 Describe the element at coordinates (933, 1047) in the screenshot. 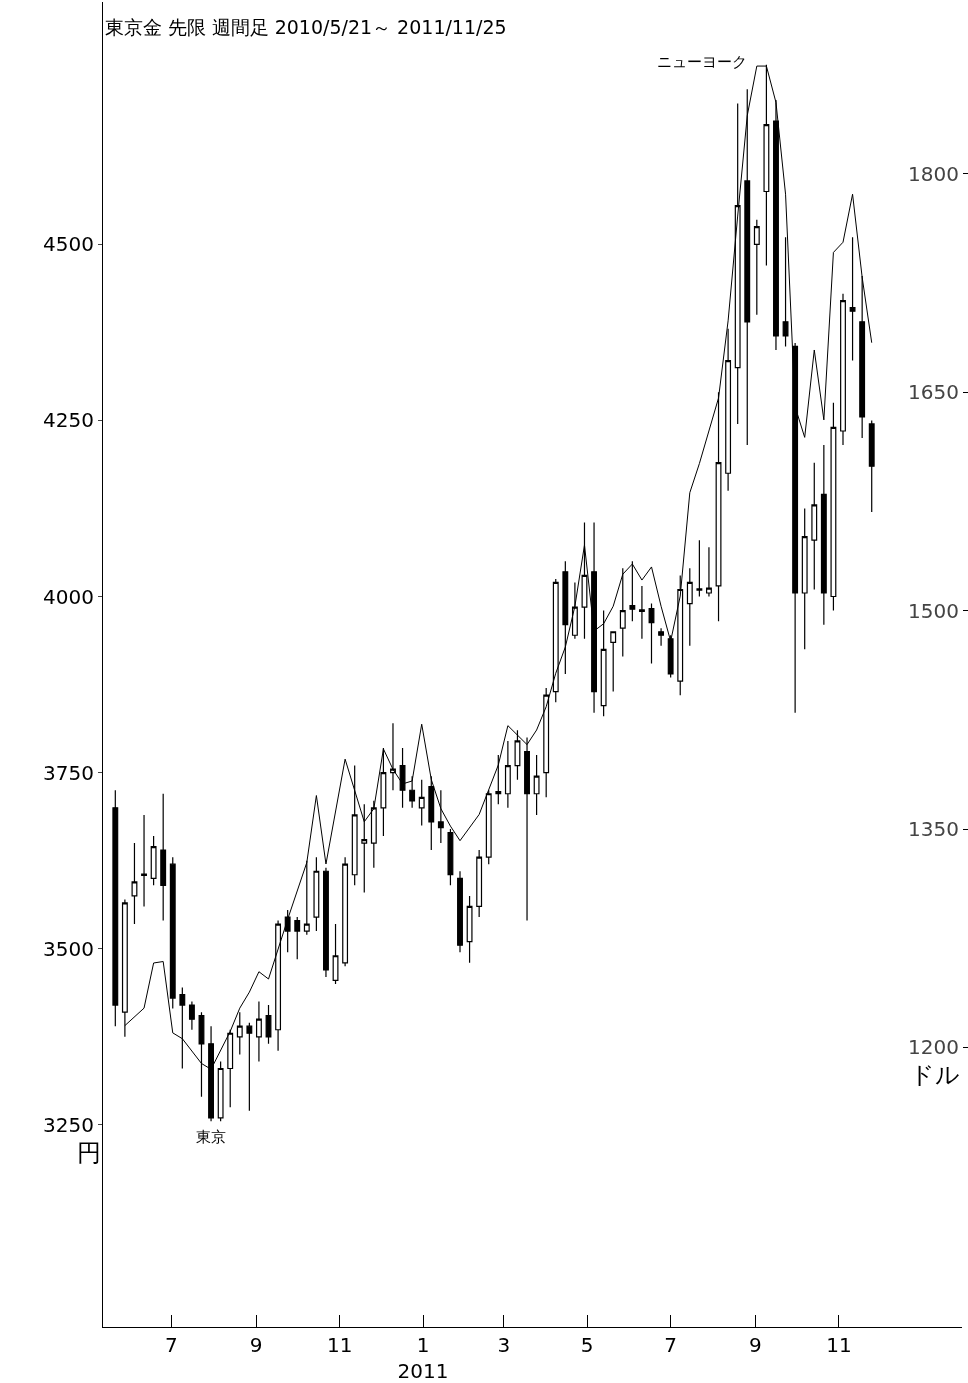

I see `y2-tick-label: 1200` at that location.